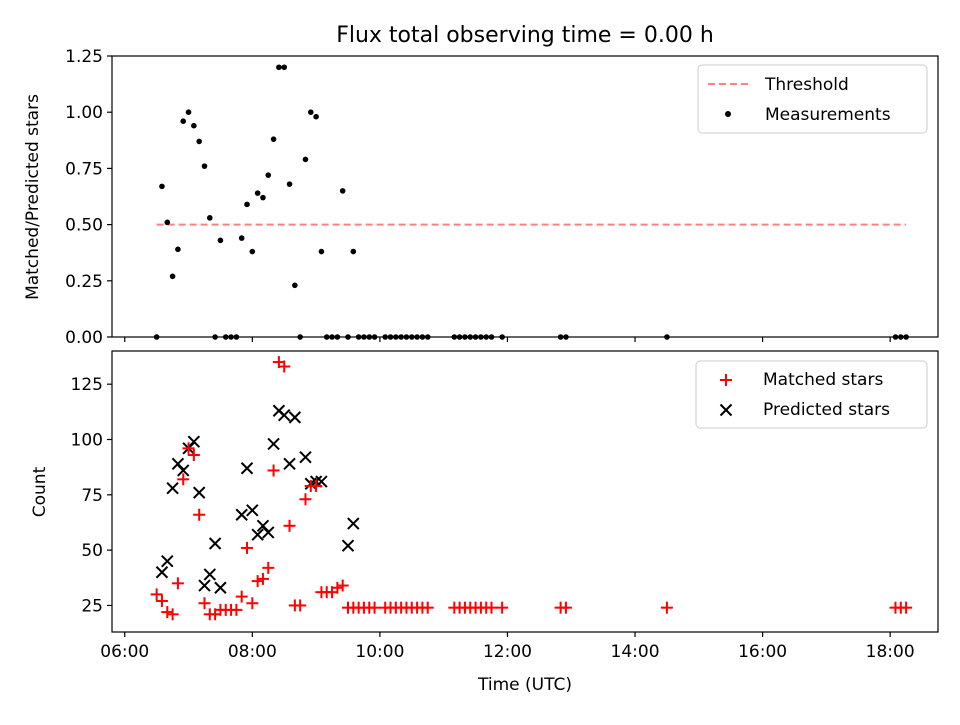  What do you see at coordinates (124, 652) in the screenshot?
I see `x-tick-label: 06:00` at bounding box center [124, 652].